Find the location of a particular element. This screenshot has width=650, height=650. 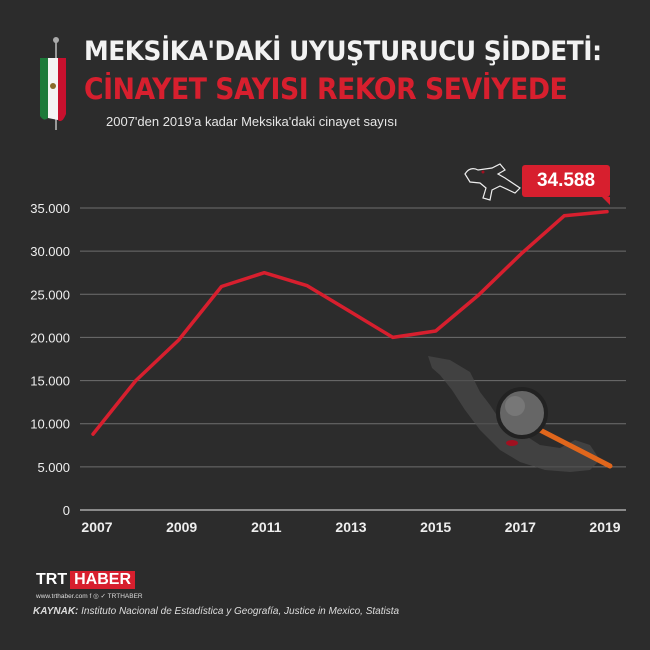

y-tick-label: 30.000 is located at coordinates (50, 251).